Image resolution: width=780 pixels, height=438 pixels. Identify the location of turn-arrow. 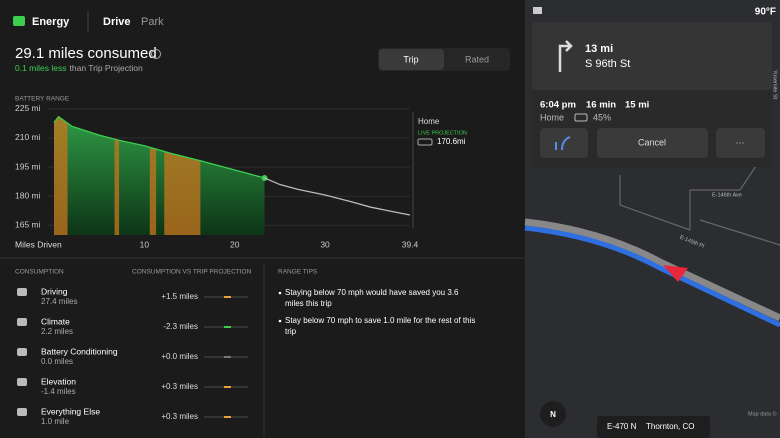
(565, 56).